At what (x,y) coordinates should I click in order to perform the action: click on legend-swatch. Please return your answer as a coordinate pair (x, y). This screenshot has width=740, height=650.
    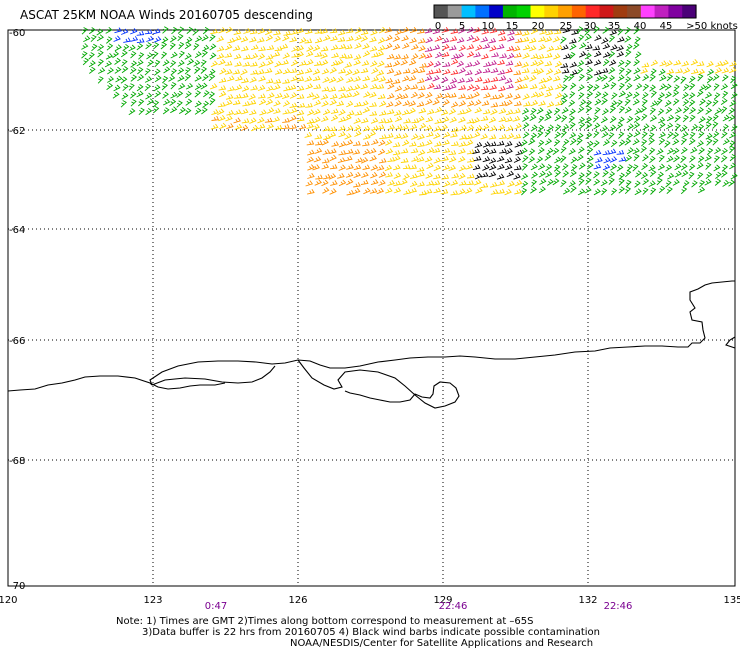
    Looking at the image, I should click on (524, 11).